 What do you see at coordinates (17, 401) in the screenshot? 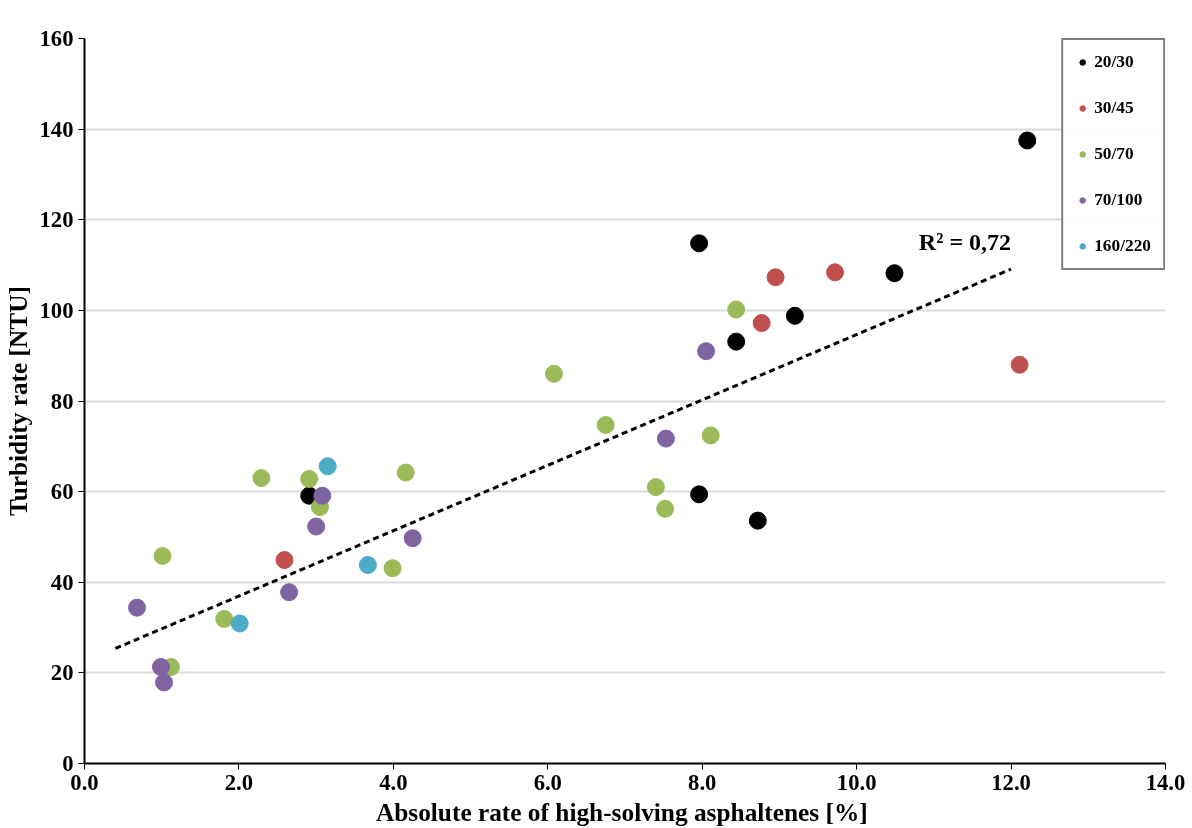
I see `y-axis-title: Turbidity rate [NTU]` at bounding box center [17, 401].